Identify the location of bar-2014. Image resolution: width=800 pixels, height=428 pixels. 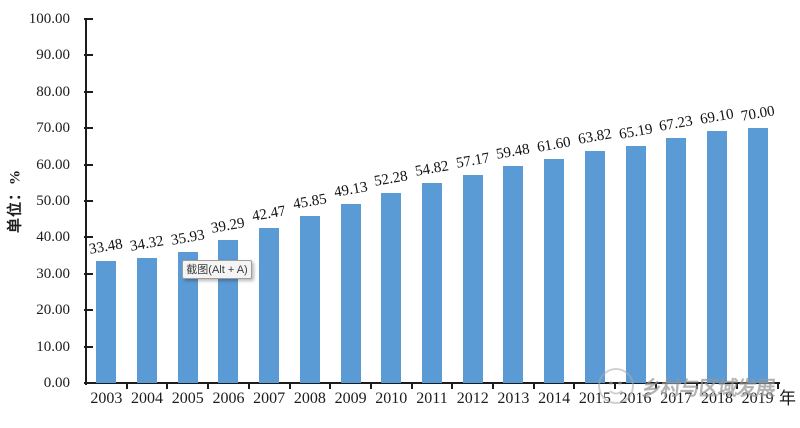
(554, 270).